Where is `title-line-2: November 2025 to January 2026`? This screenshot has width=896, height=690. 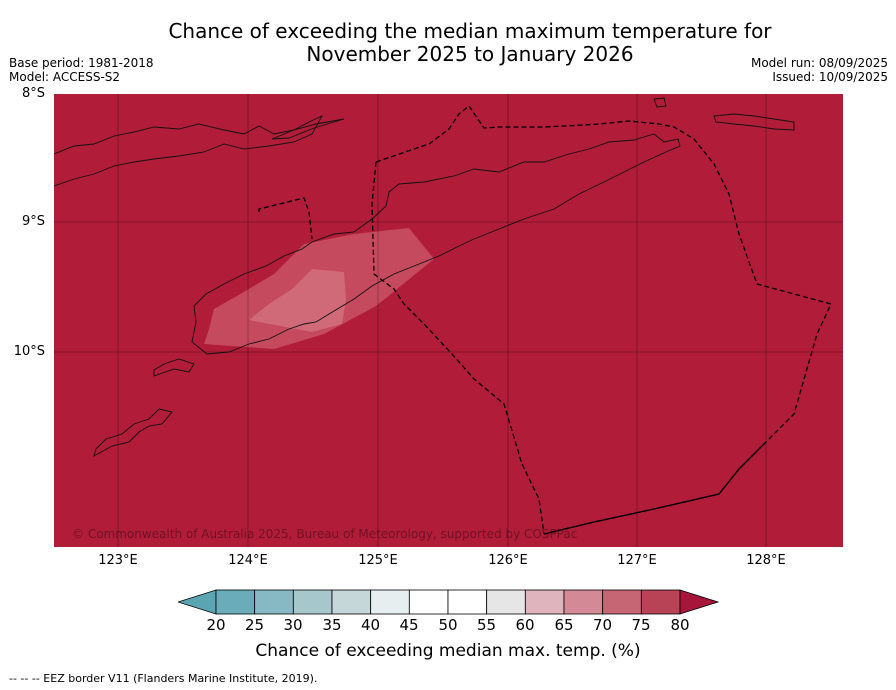
title-line-2: November 2025 to January 2026 is located at coordinates (470, 54).